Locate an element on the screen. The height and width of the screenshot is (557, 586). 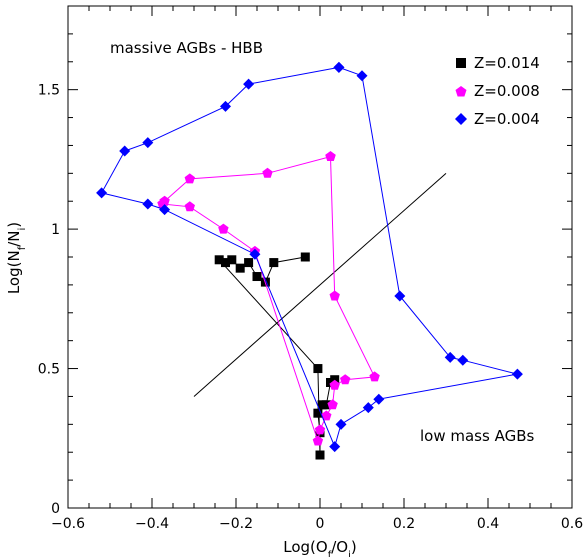
x-tick-label: −0.4 is located at coordinates (152, 524).